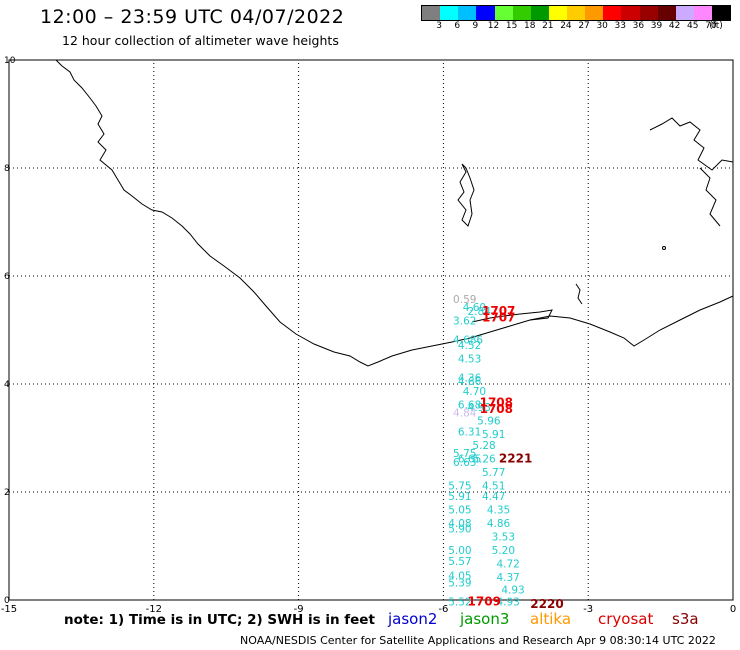 The width and height of the screenshot is (740, 650). Describe the element at coordinates (602, 26) in the screenshot. I see `legend-label: 30` at that location.